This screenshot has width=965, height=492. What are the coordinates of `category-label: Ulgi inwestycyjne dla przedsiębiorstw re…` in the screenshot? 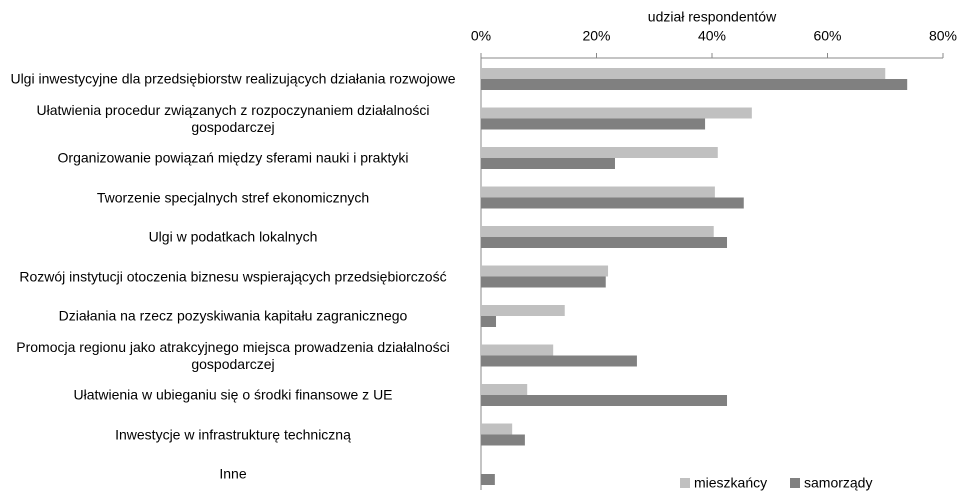 It's located at (233, 78).